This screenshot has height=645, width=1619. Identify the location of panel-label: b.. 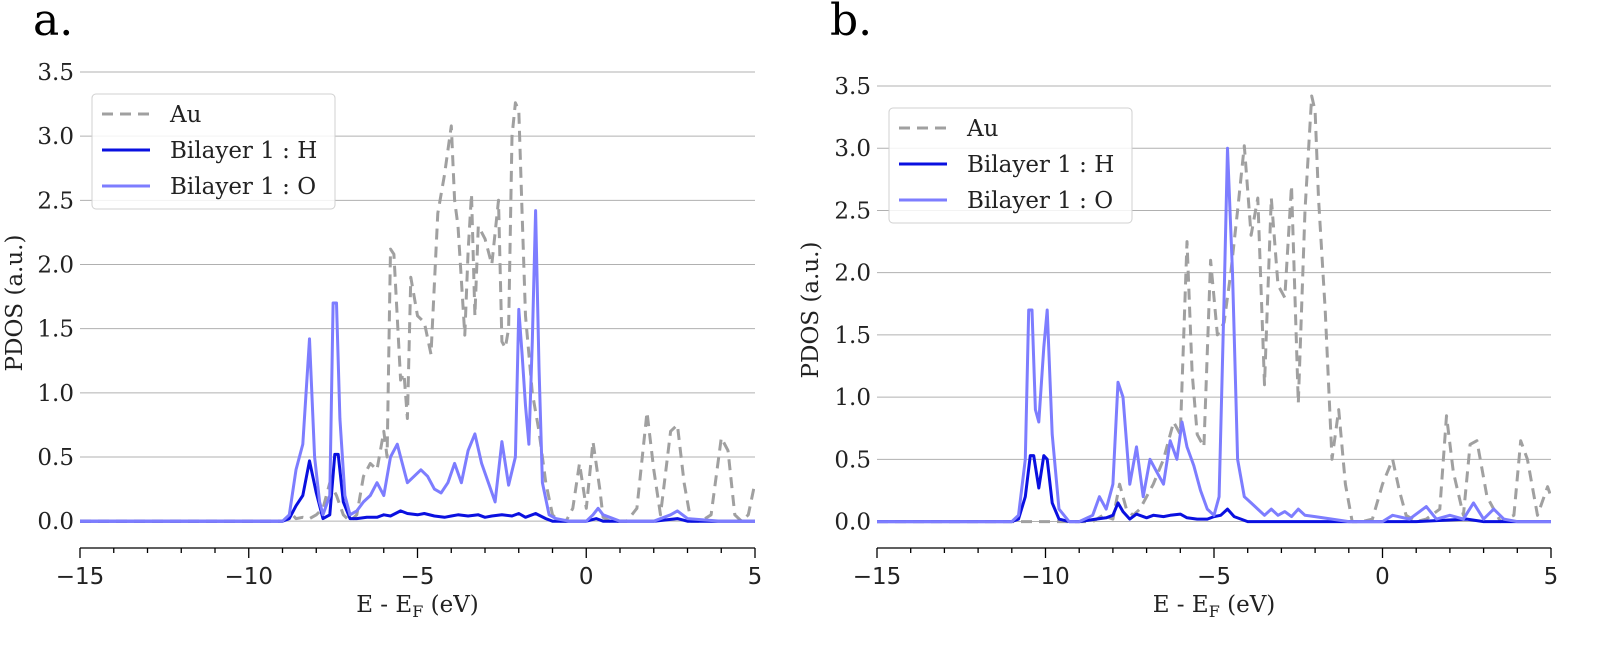
(851, 23).